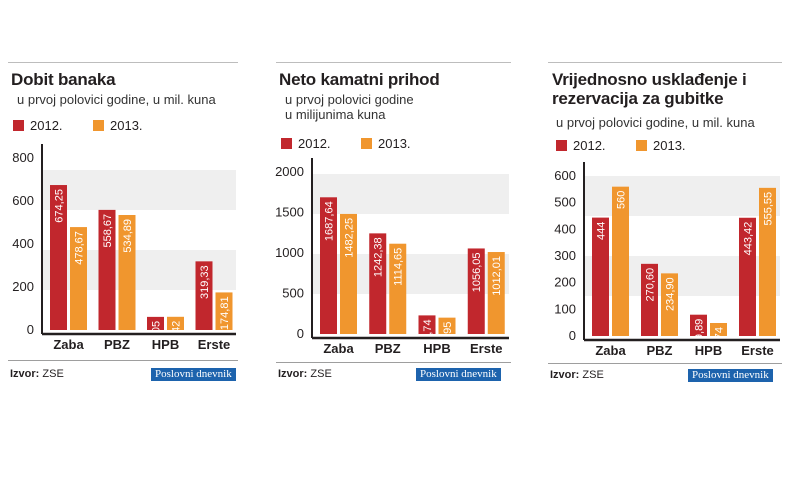  Describe the element at coordinates (60, 206) in the screenshot. I see `bar-value-label: 674,25` at that location.